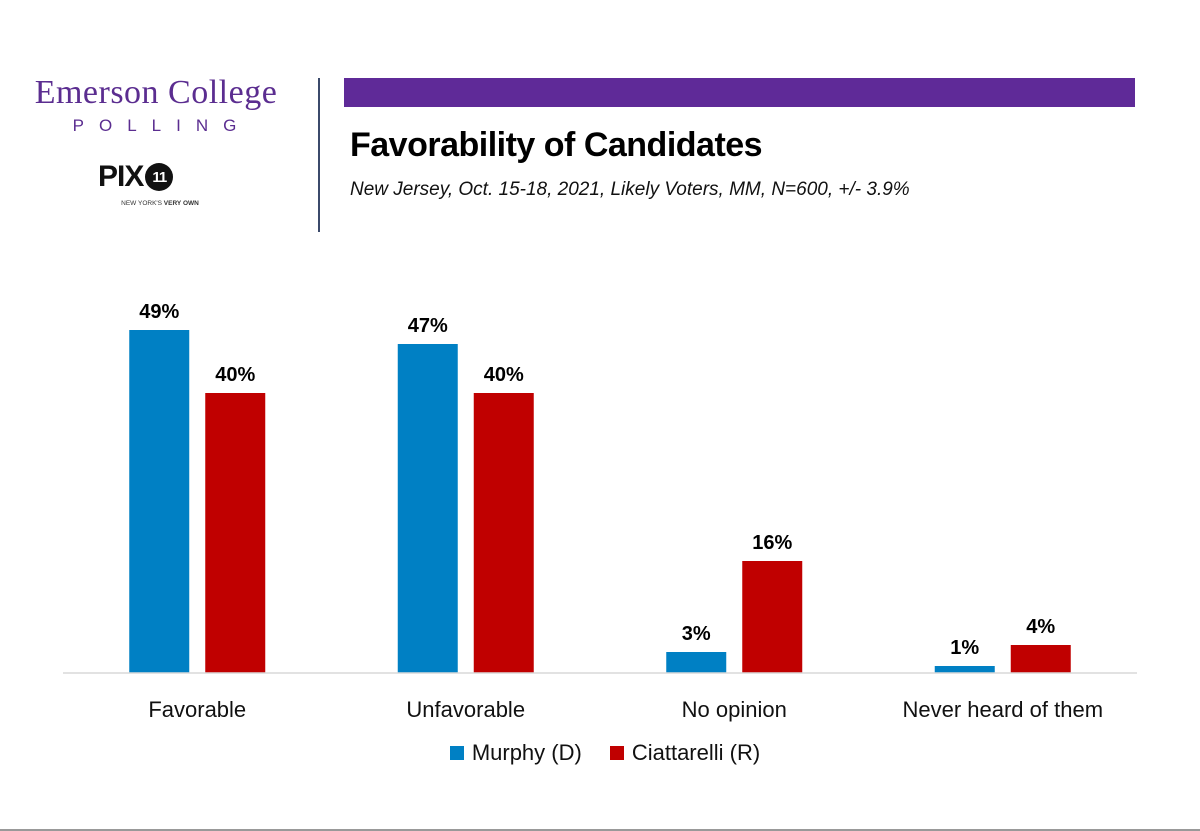  Describe the element at coordinates (1002, 709) in the screenshot. I see `x-tick-label: Never heard of them` at that location.